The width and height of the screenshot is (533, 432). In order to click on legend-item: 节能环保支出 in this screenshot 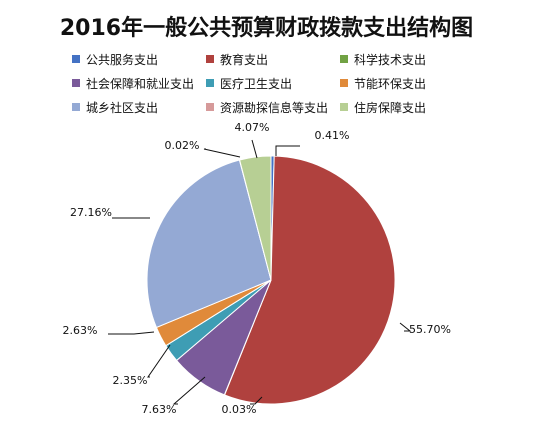, I will do `click(410, 83)`.